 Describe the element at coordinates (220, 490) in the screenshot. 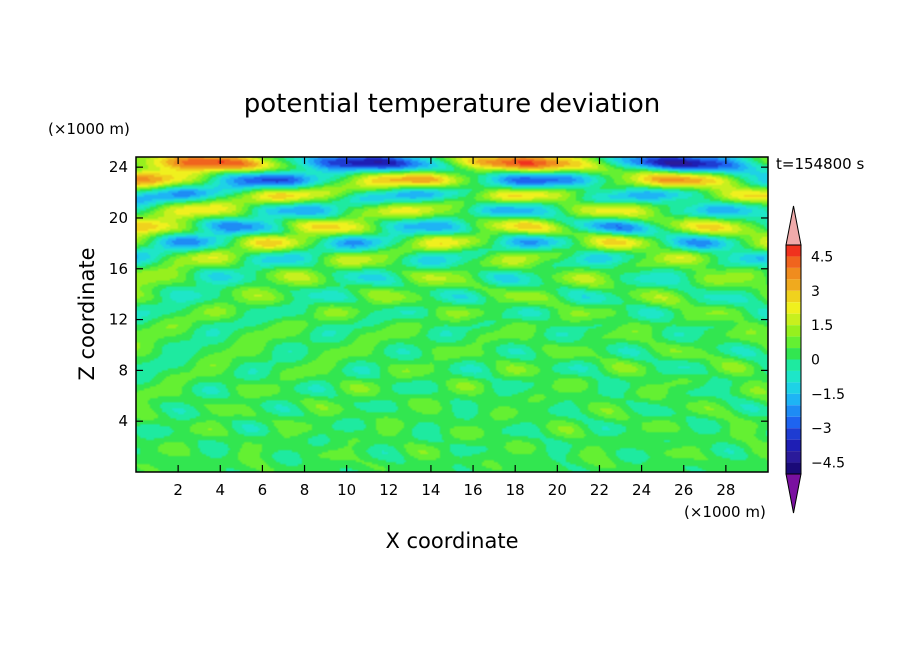

I see `x-tick-label: 4` at that location.